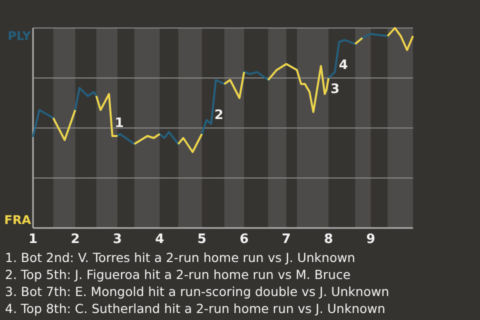 This screenshot has height=320, width=480. Describe the element at coordinates (329, 239) in the screenshot. I see `x-tick-label: 8` at that location.